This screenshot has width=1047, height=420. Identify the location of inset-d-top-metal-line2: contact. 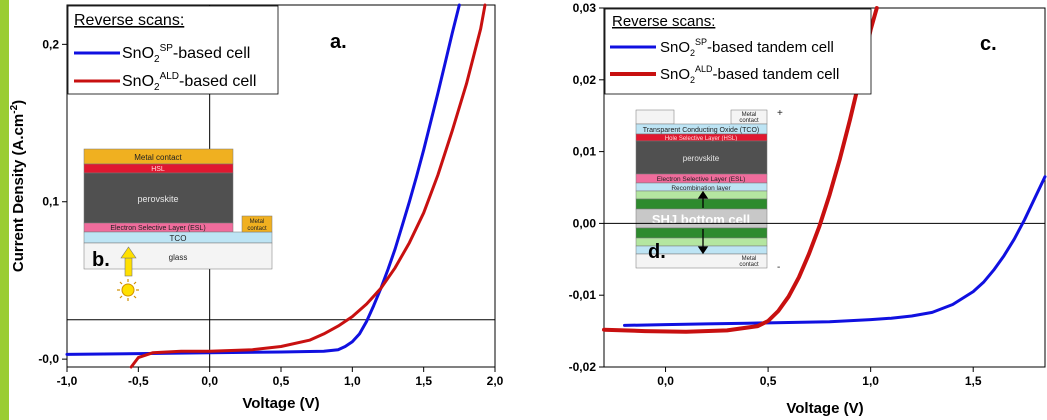
(749, 121).